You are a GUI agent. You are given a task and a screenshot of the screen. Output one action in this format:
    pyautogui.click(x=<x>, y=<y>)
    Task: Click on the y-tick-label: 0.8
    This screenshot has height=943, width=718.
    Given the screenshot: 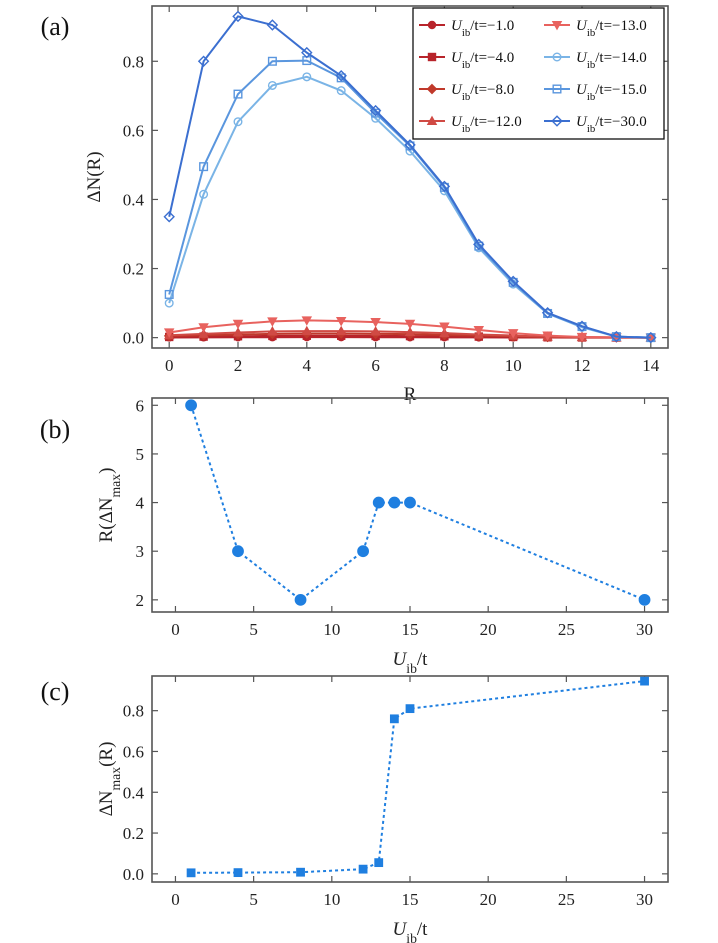 What is the action you would take?
    pyautogui.click(x=133, y=61)
    